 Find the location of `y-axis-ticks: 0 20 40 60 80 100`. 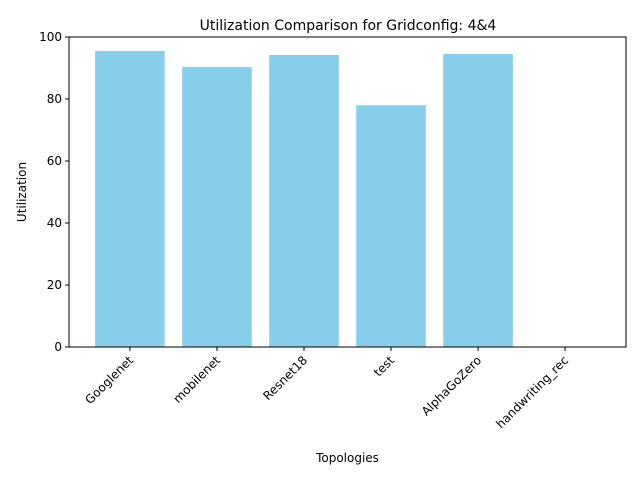

y-axis-ticks: 0 20 40 60 80 100 is located at coordinates (54, 192).